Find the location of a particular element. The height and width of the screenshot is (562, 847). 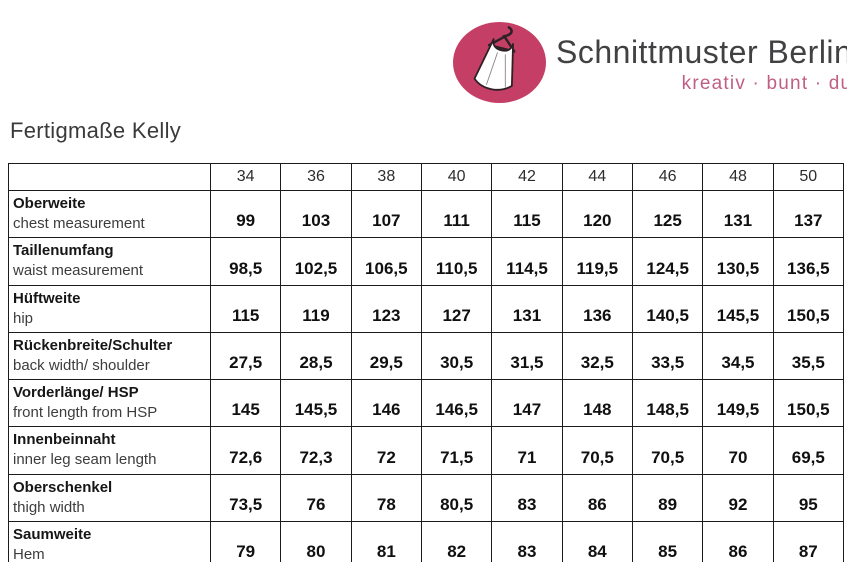

table-row: Saumweite Hem 79 80 81 82 83 84 85 86 87 is located at coordinates (426, 541).